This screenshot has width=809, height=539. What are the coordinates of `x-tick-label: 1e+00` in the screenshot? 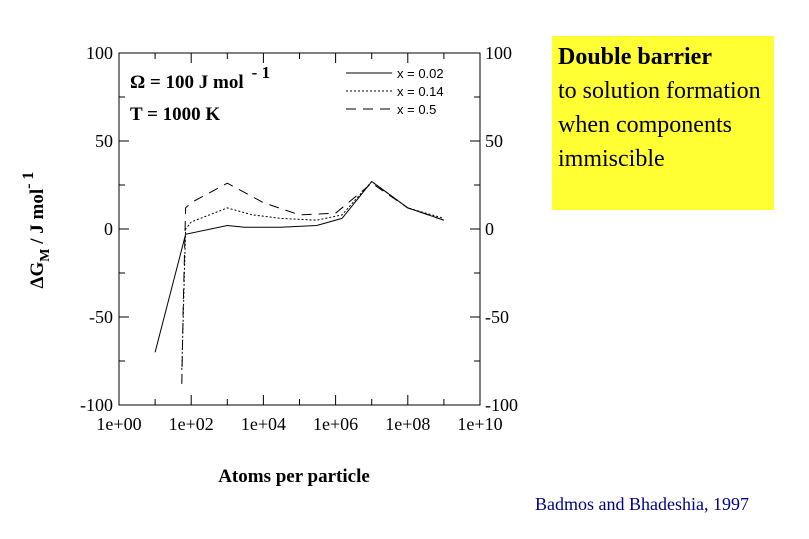 It's located at (118, 424).